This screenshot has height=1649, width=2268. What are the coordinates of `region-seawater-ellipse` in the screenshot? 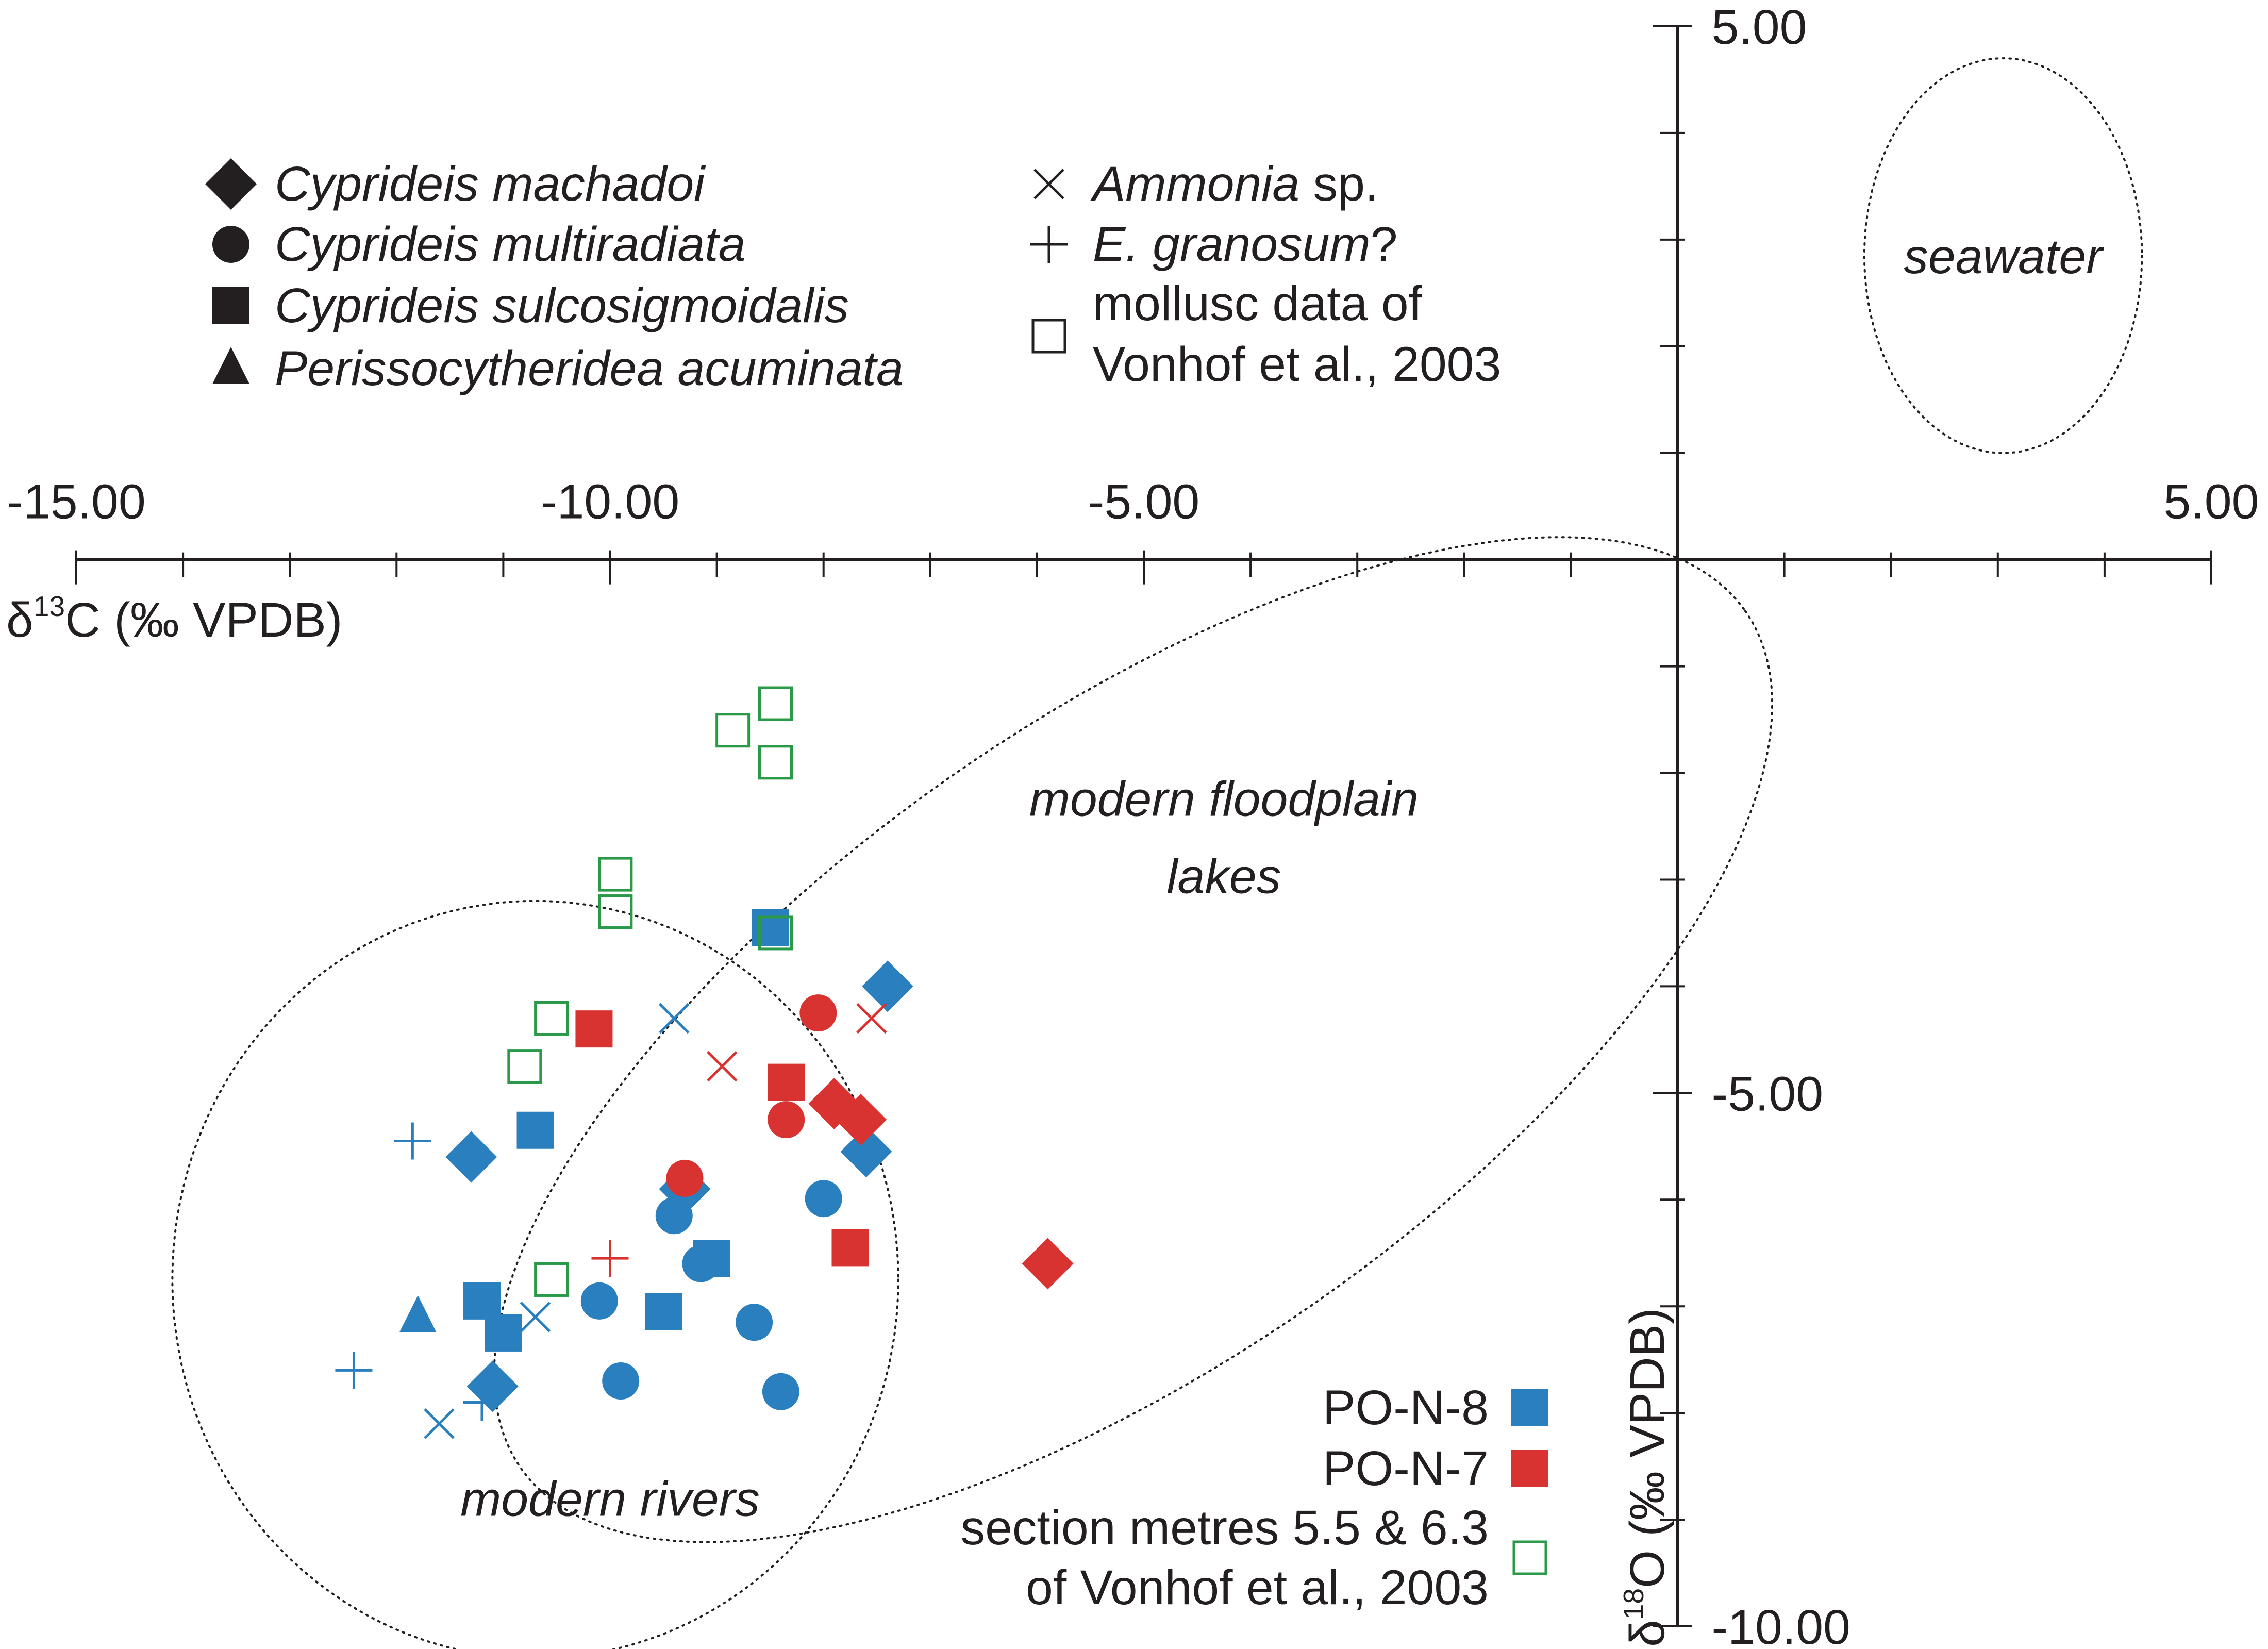 It's located at (2003, 255).